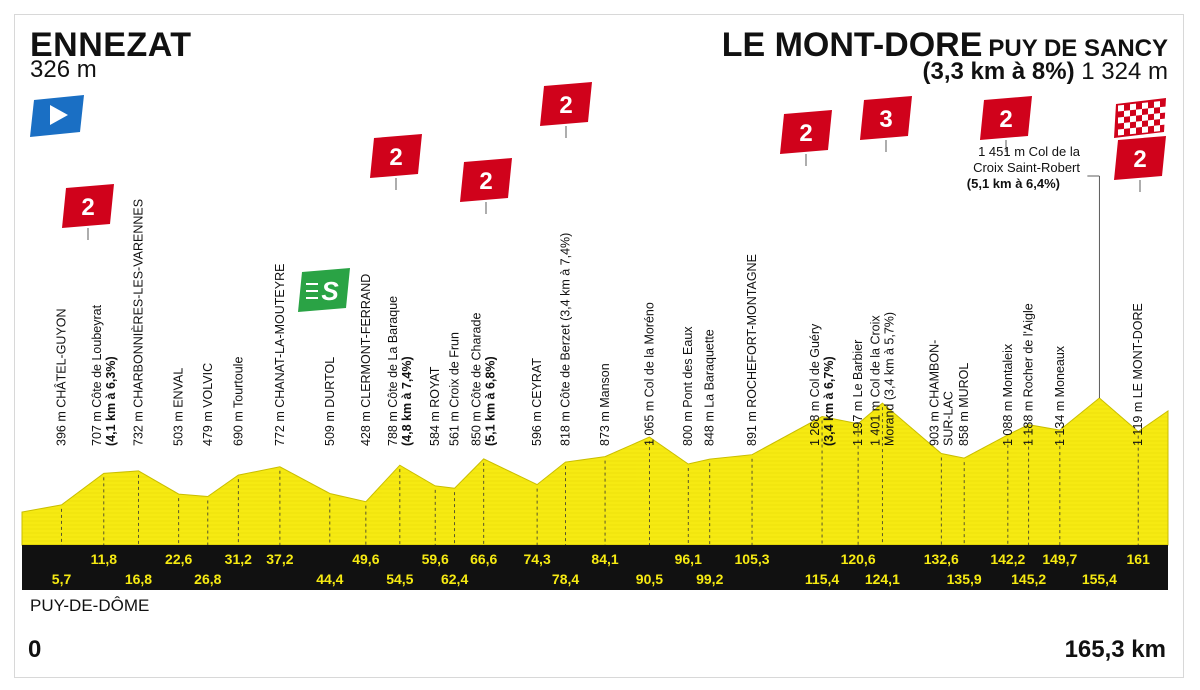 The width and height of the screenshot is (1200, 690). I want to click on finish-details: (3,3 km à 8%) 1 324 m, so click(1045, 72).